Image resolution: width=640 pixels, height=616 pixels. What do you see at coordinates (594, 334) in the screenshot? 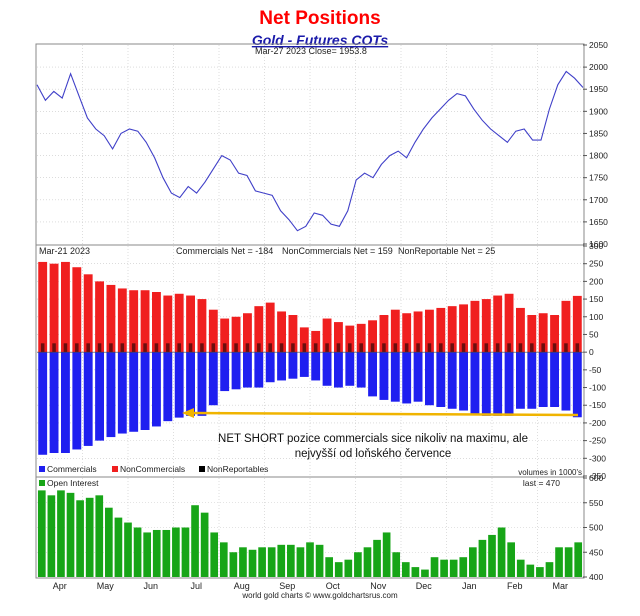
I see `net-y-tick-label: 50` at bounding box center [594, 334].